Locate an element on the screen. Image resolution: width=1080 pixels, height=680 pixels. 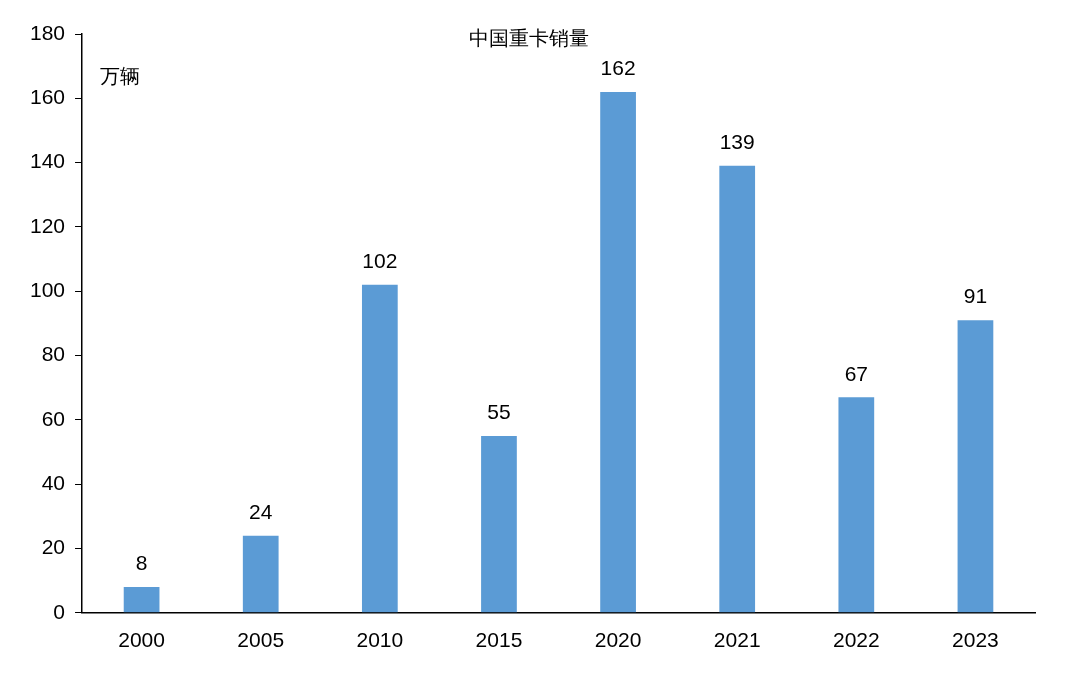
data-label: 162 is located at coordinates (618, 68).